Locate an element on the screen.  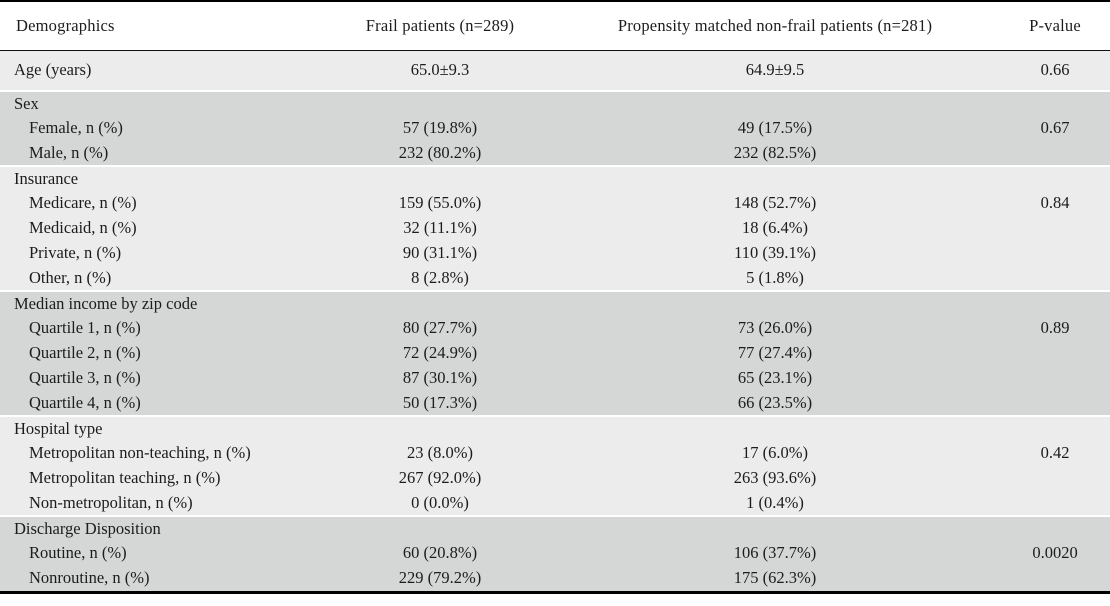
row-label: Quartile 1, n (%) is located at coordinates (85, 327).